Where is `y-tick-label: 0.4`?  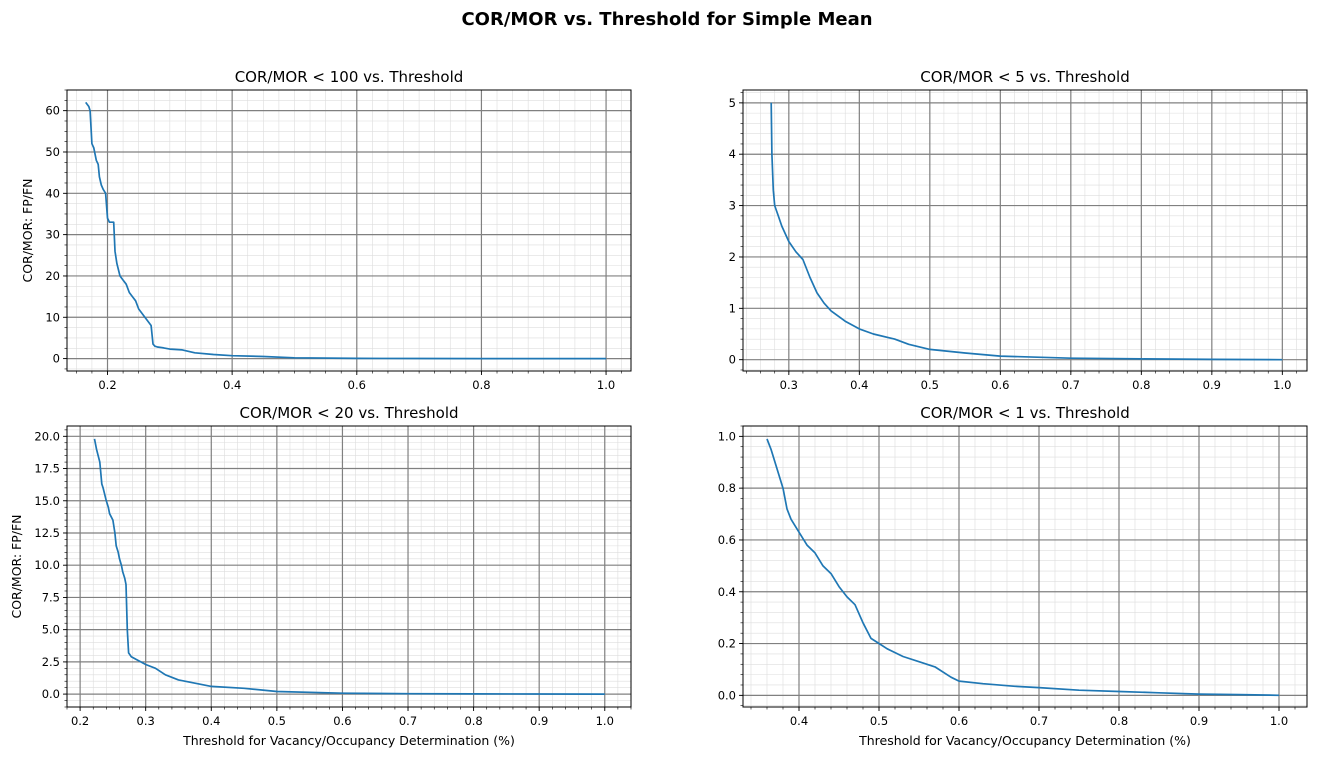 y-tick-label: 0.4 is located at coordinates (727, 592).